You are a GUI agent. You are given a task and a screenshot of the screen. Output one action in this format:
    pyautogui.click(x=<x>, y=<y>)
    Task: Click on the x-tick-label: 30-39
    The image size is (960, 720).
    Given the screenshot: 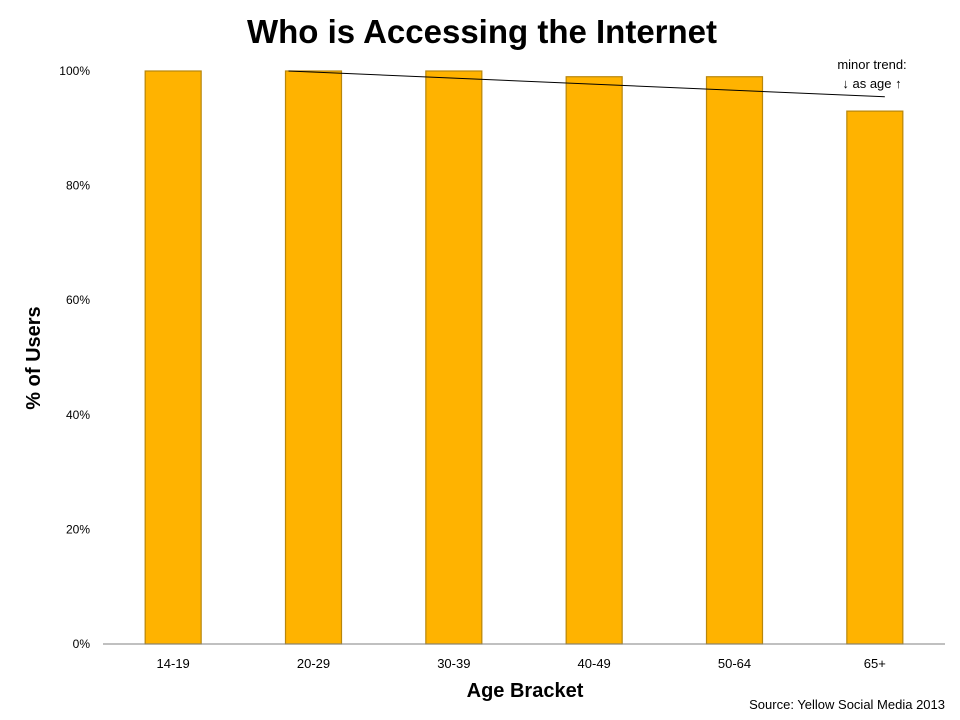 What is the action you would take?
    pyautogui.click(x=453, y=663)
    